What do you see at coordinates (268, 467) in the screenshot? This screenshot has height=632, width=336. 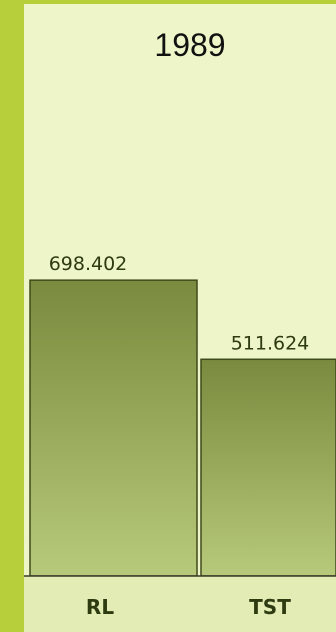 I see `bar-tst` at bounding box center [268, 467].